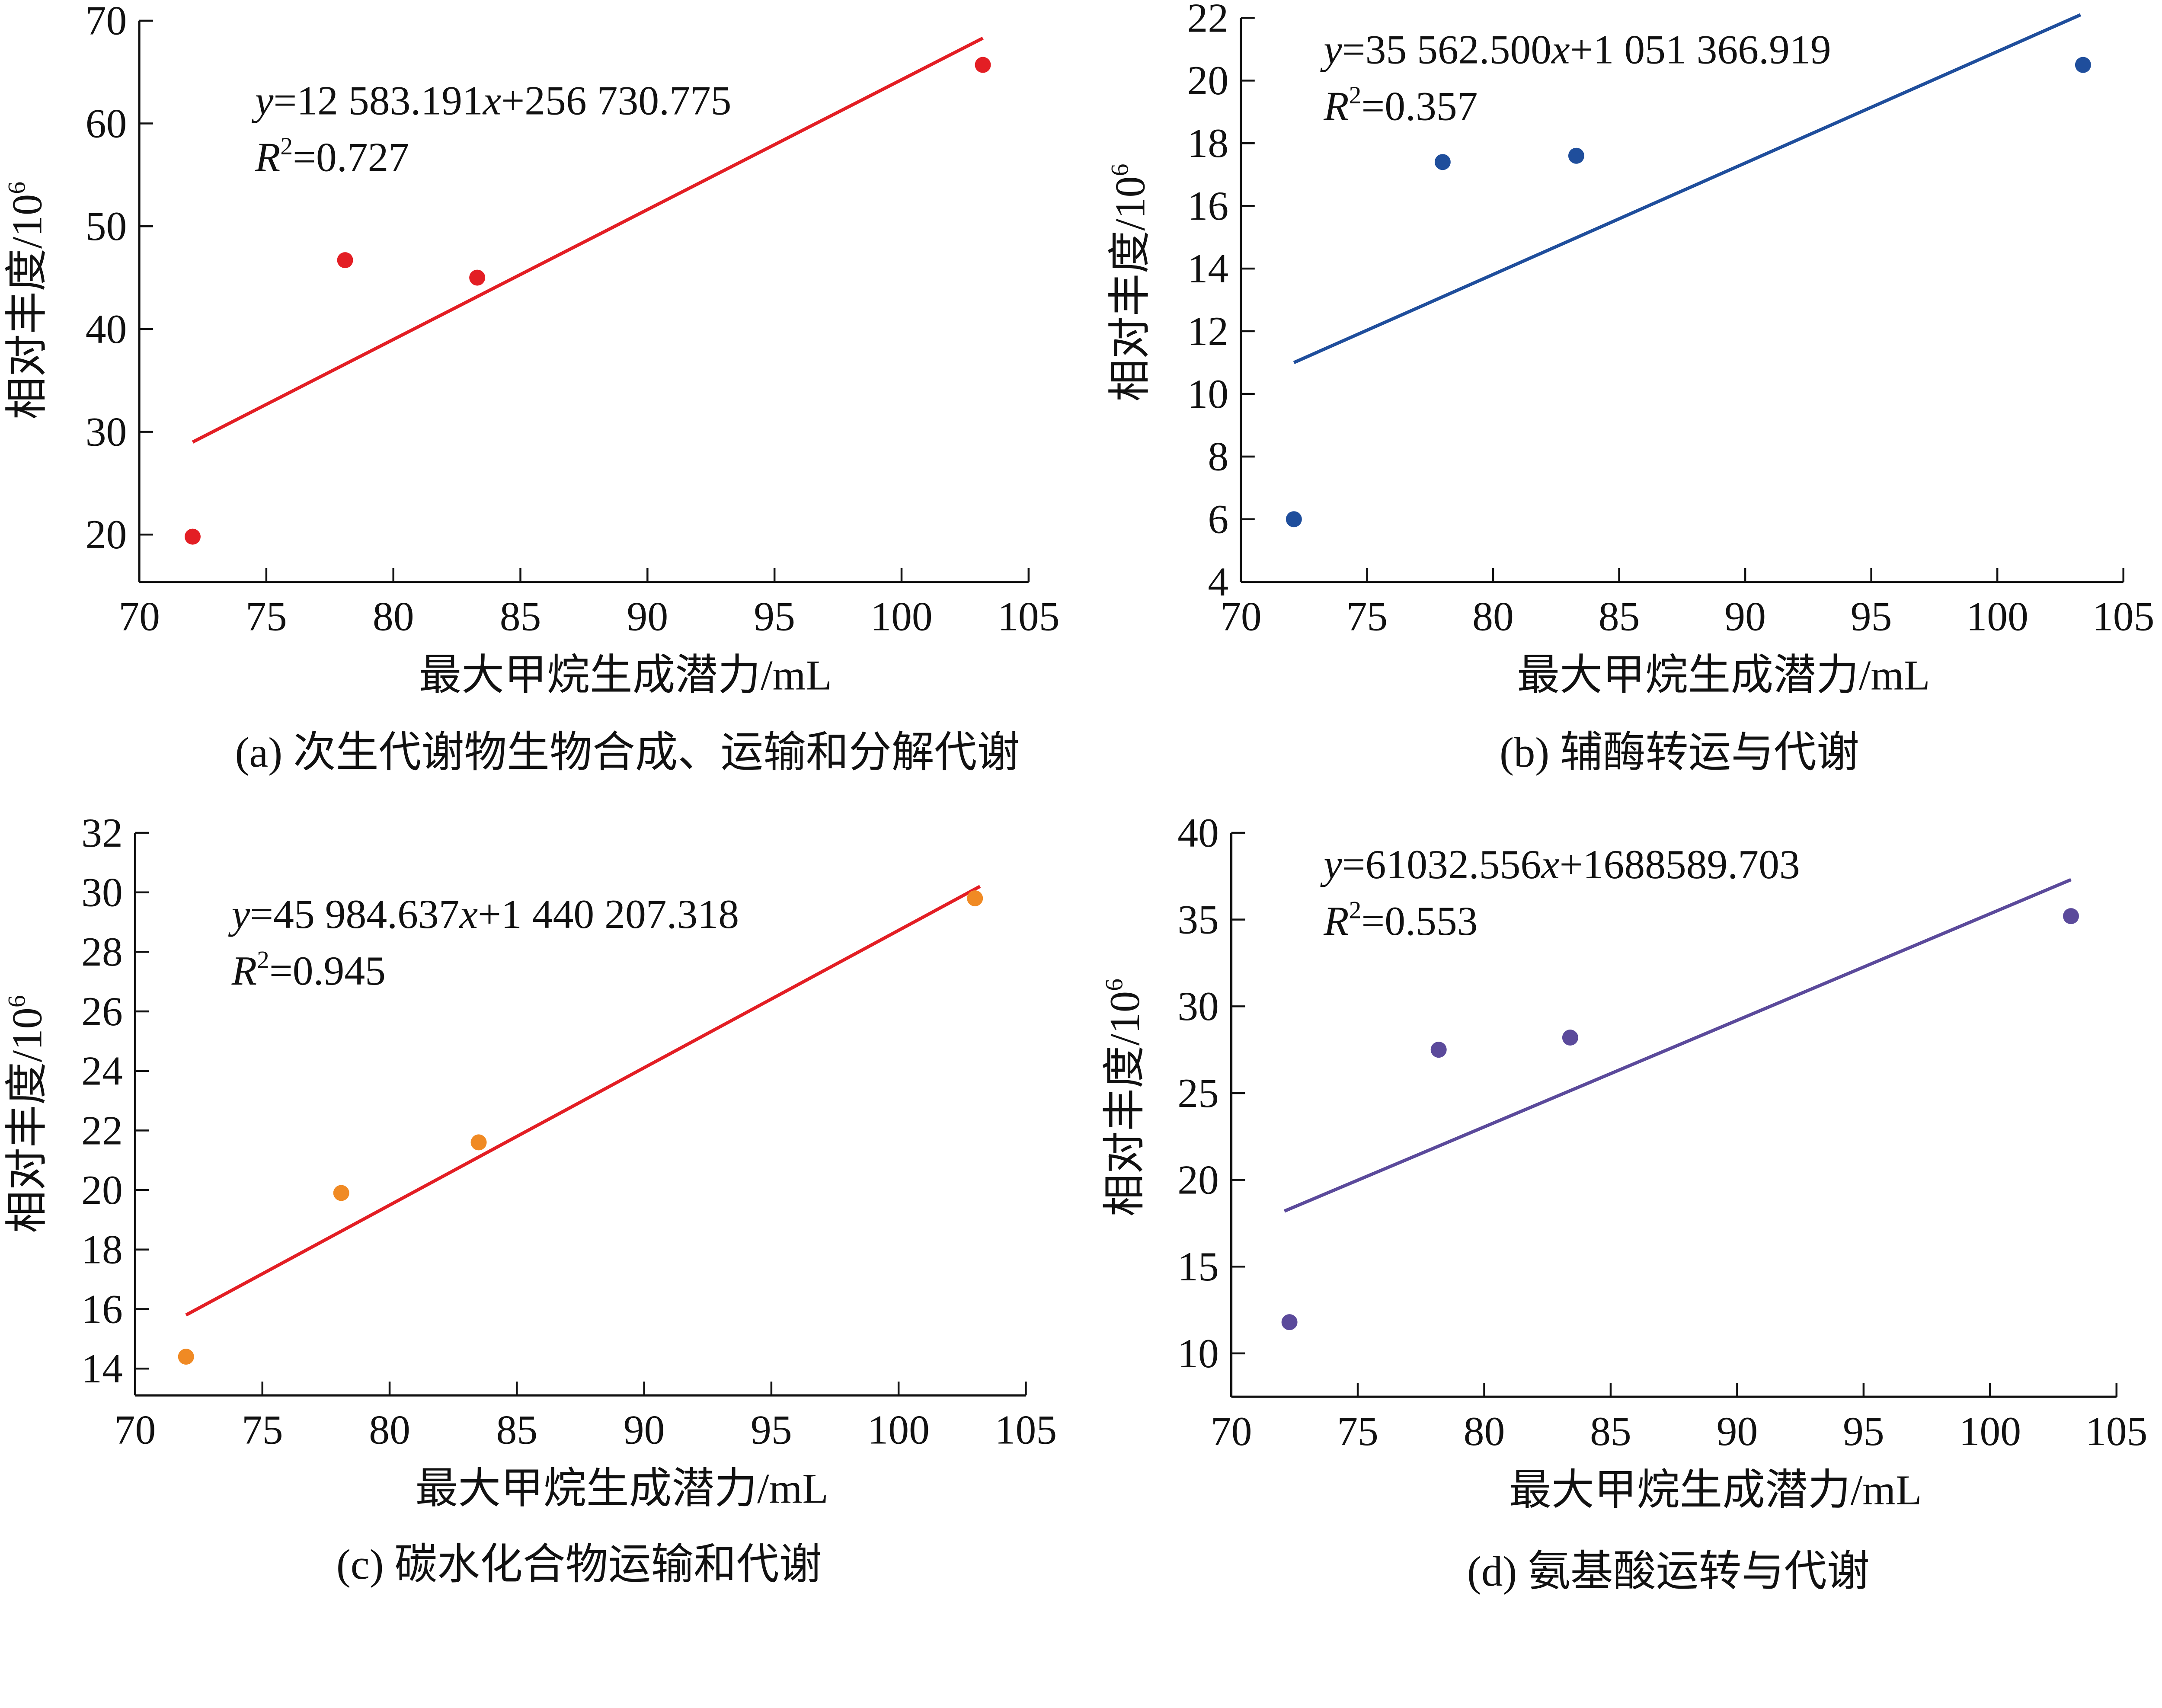 This screenshot has height=1708, width=2162. I want to click on y-tick-label: 24, so click(102, 1071).